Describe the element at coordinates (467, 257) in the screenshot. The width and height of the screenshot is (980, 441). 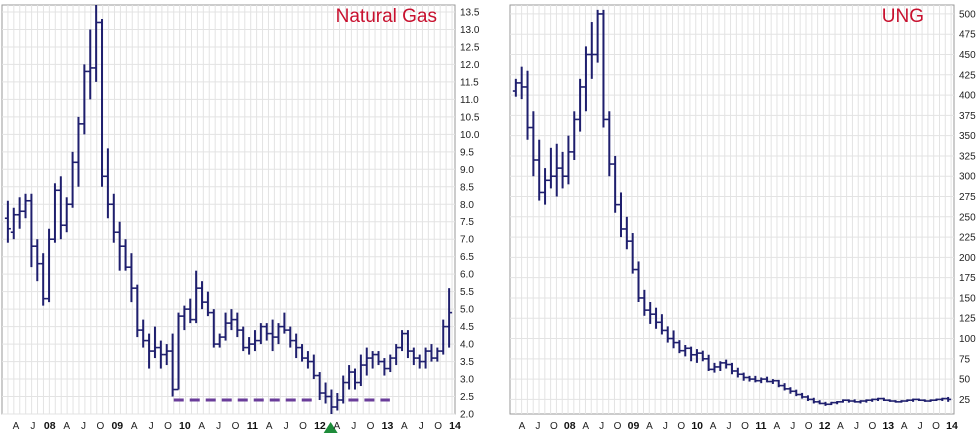
I see `y-tick-label: 6.5` at that location.